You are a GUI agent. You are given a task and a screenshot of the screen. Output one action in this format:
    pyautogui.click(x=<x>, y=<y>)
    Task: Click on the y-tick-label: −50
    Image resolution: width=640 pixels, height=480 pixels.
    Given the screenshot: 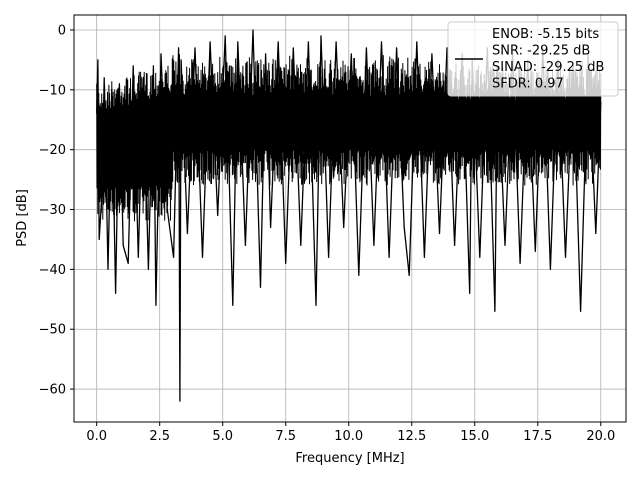 What is the action you would take?
    pyautogui.click(x=52, y=330)
    